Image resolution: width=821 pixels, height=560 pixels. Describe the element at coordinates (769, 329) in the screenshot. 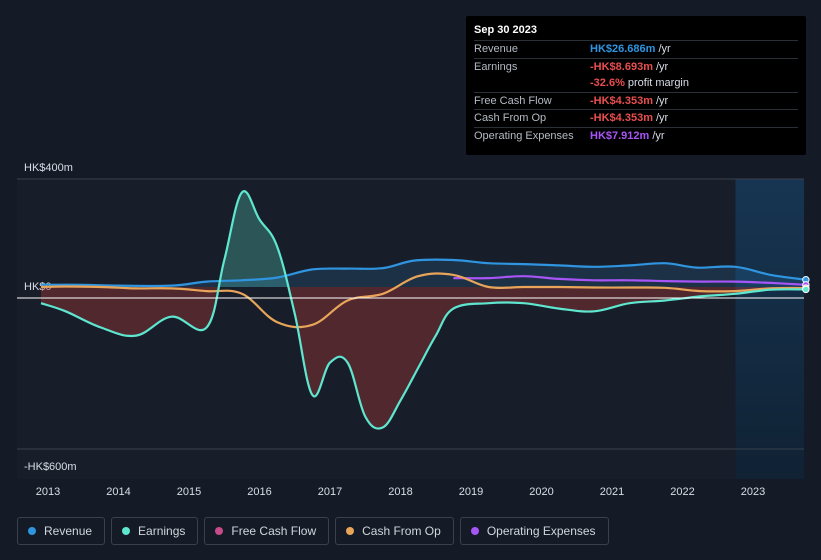

I see `forecast-region` at that location.